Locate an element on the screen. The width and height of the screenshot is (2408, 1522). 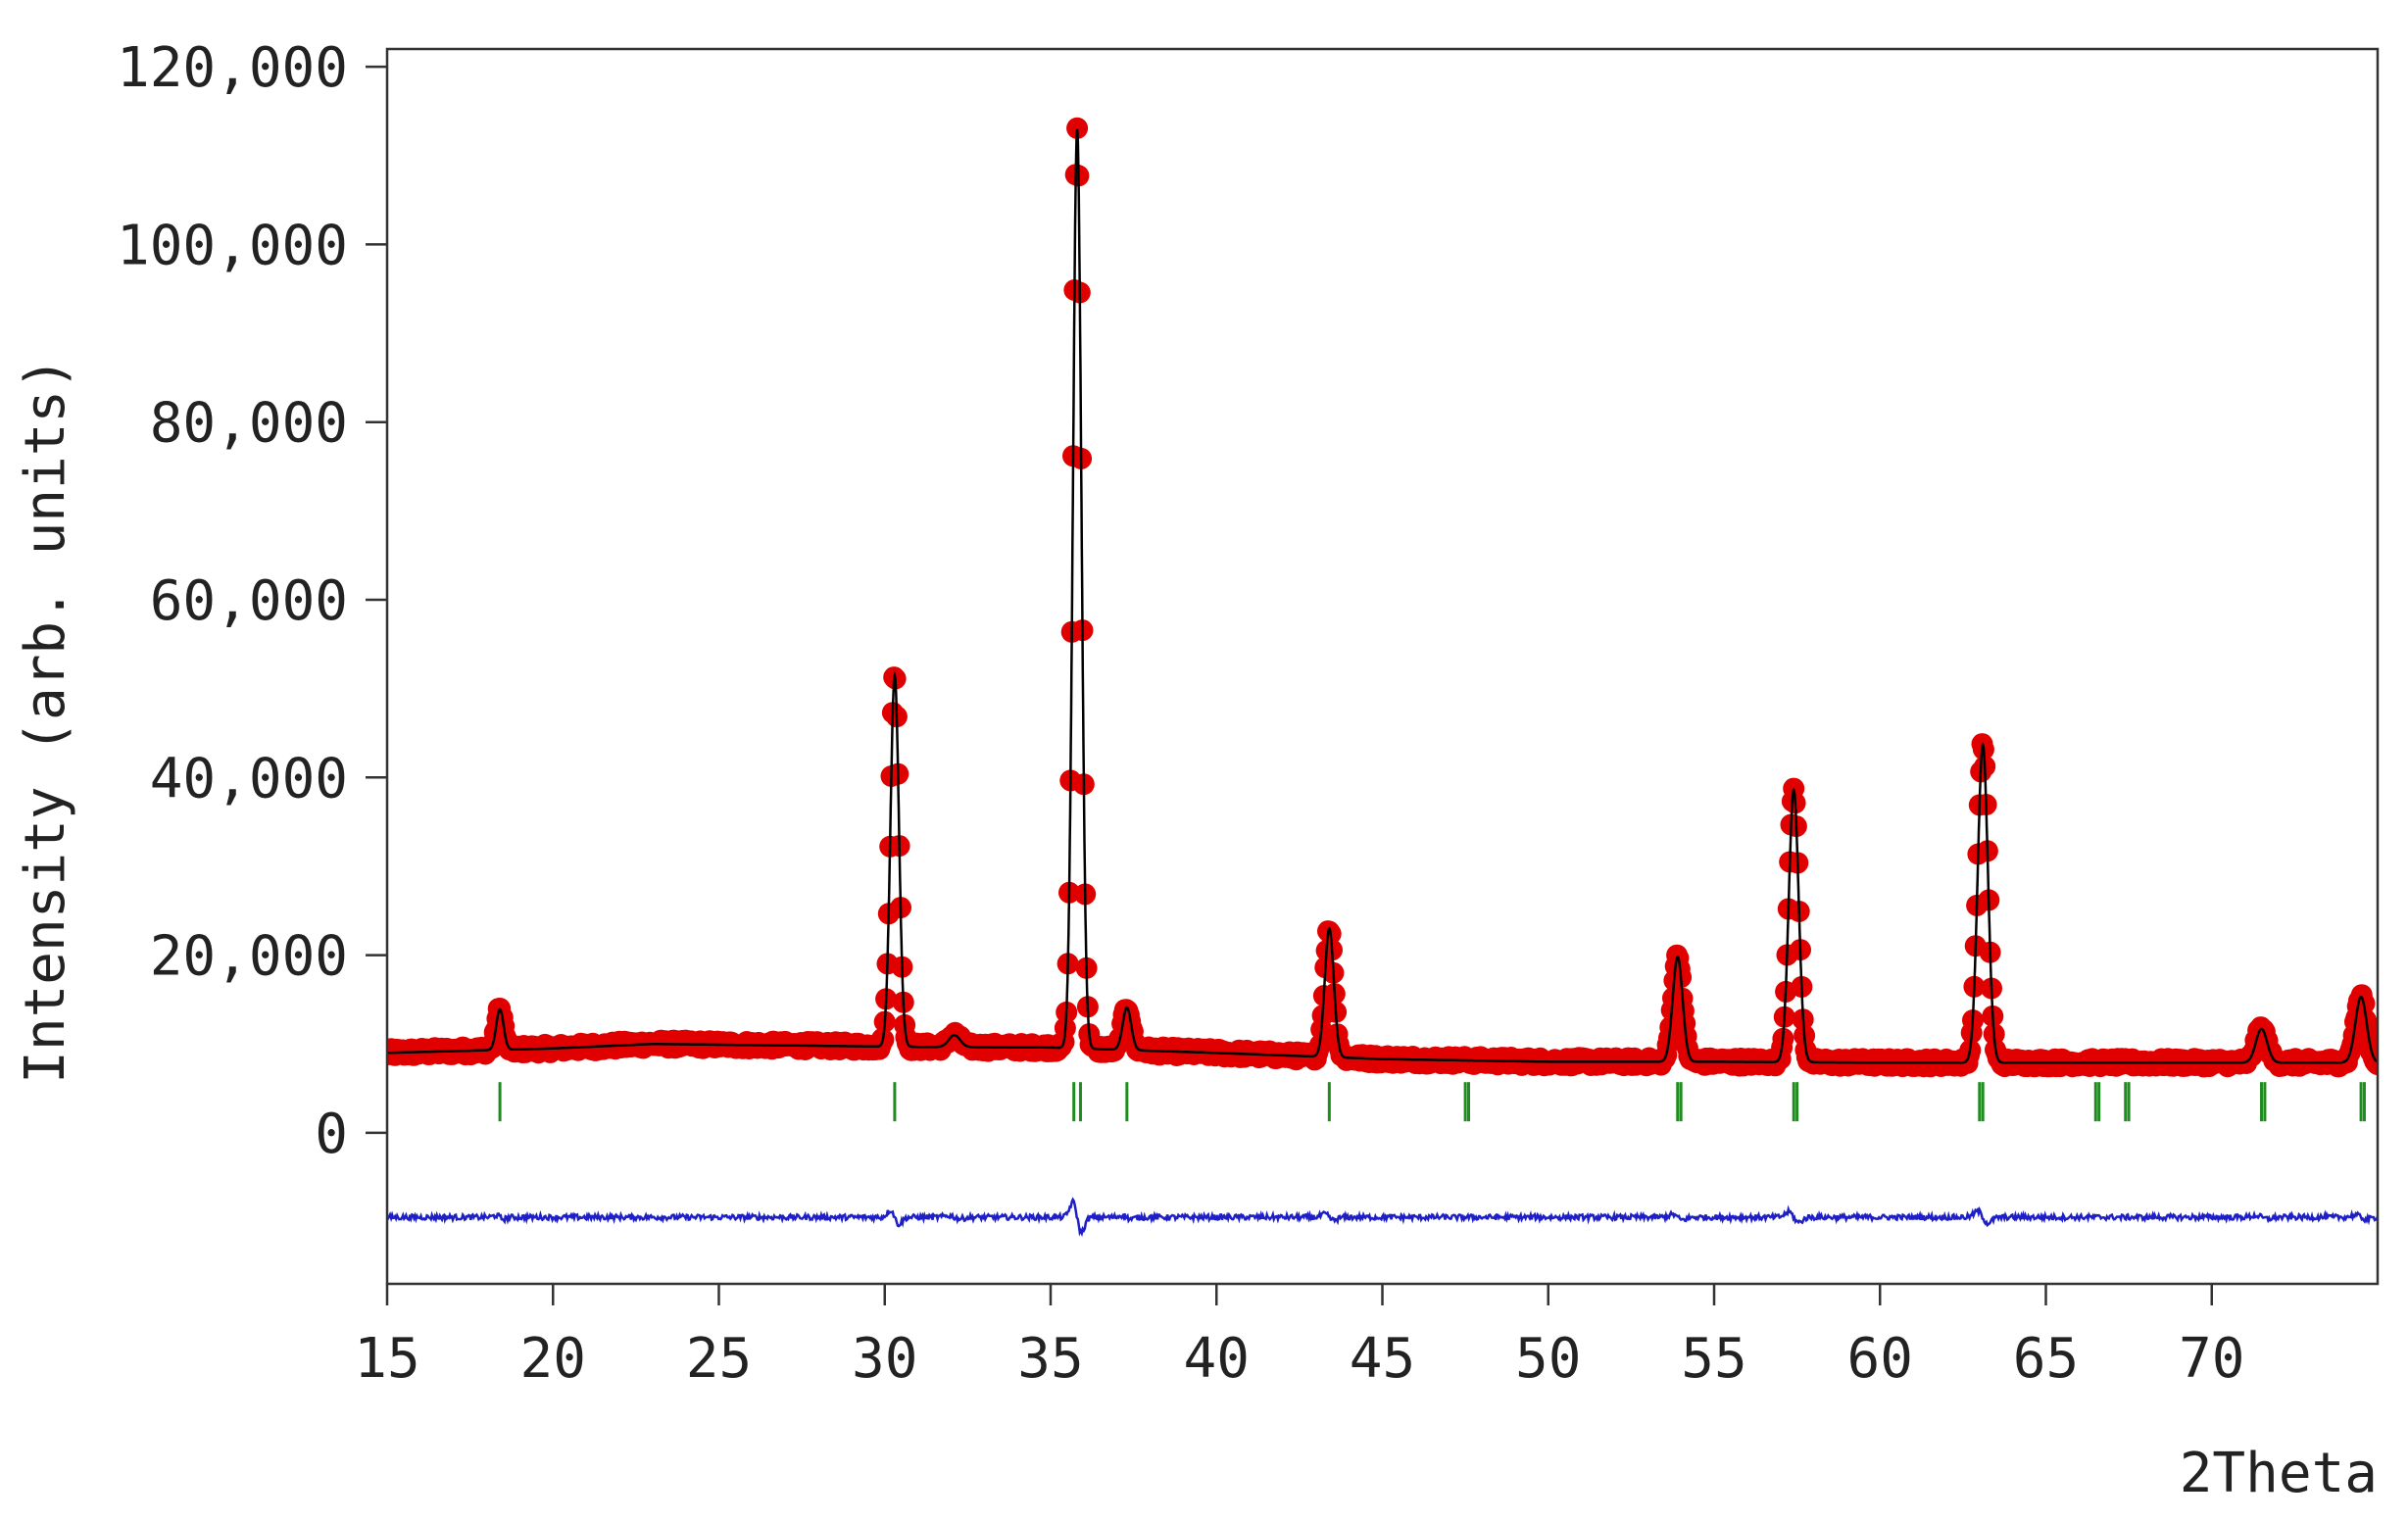
x-tick-label: 25 is located at coordinates (719, 1359).